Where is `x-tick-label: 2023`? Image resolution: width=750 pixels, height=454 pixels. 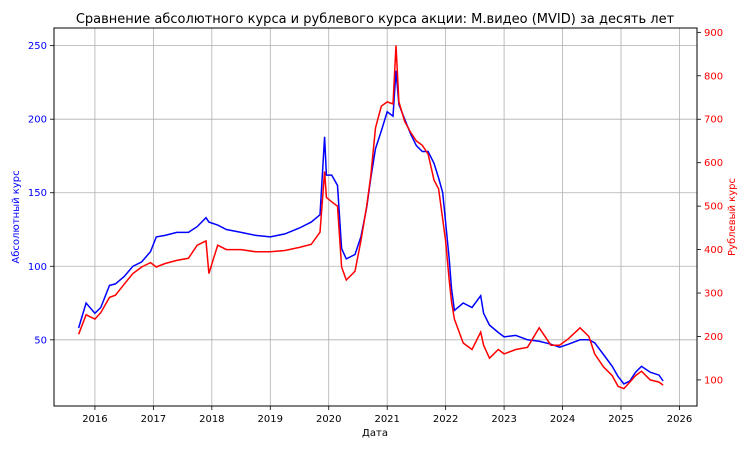 x-tick-label: 2023 is located at coordinates (503, 419).